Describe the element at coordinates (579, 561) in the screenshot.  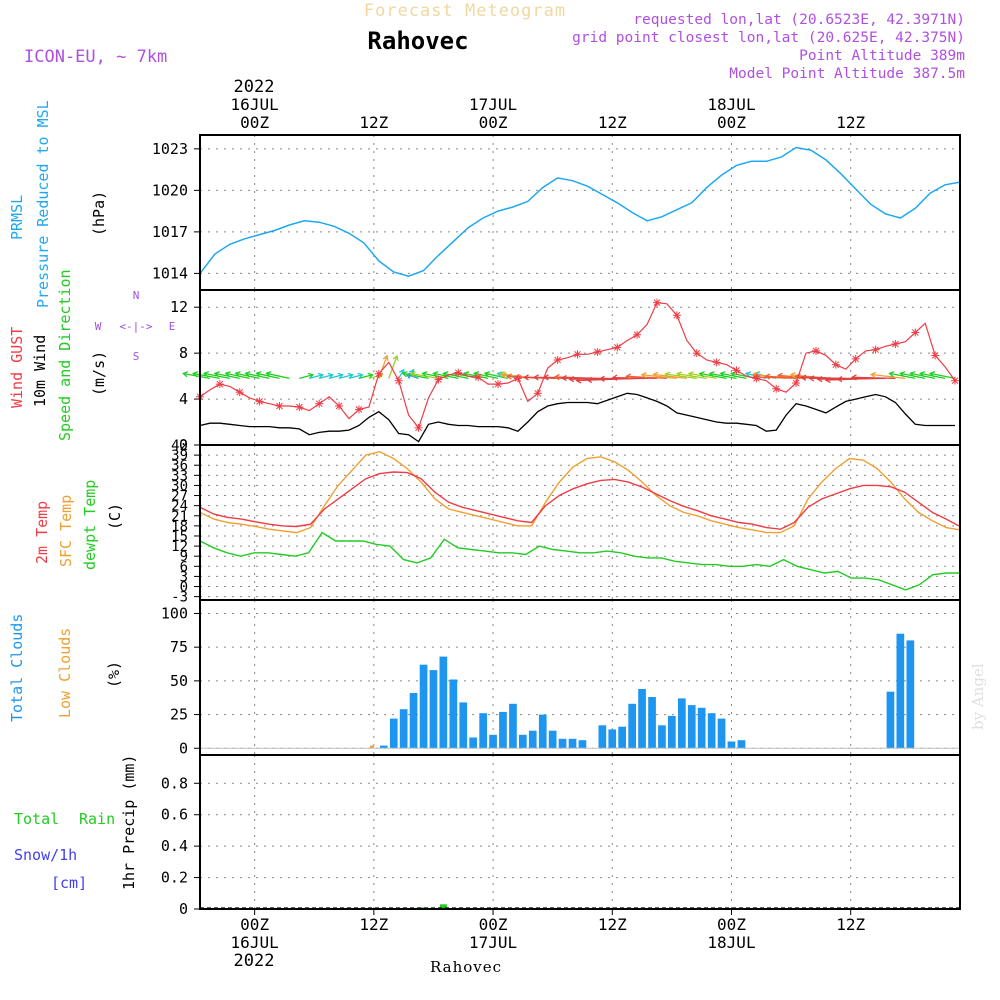
I see `temp-dewpt-line` at that location.